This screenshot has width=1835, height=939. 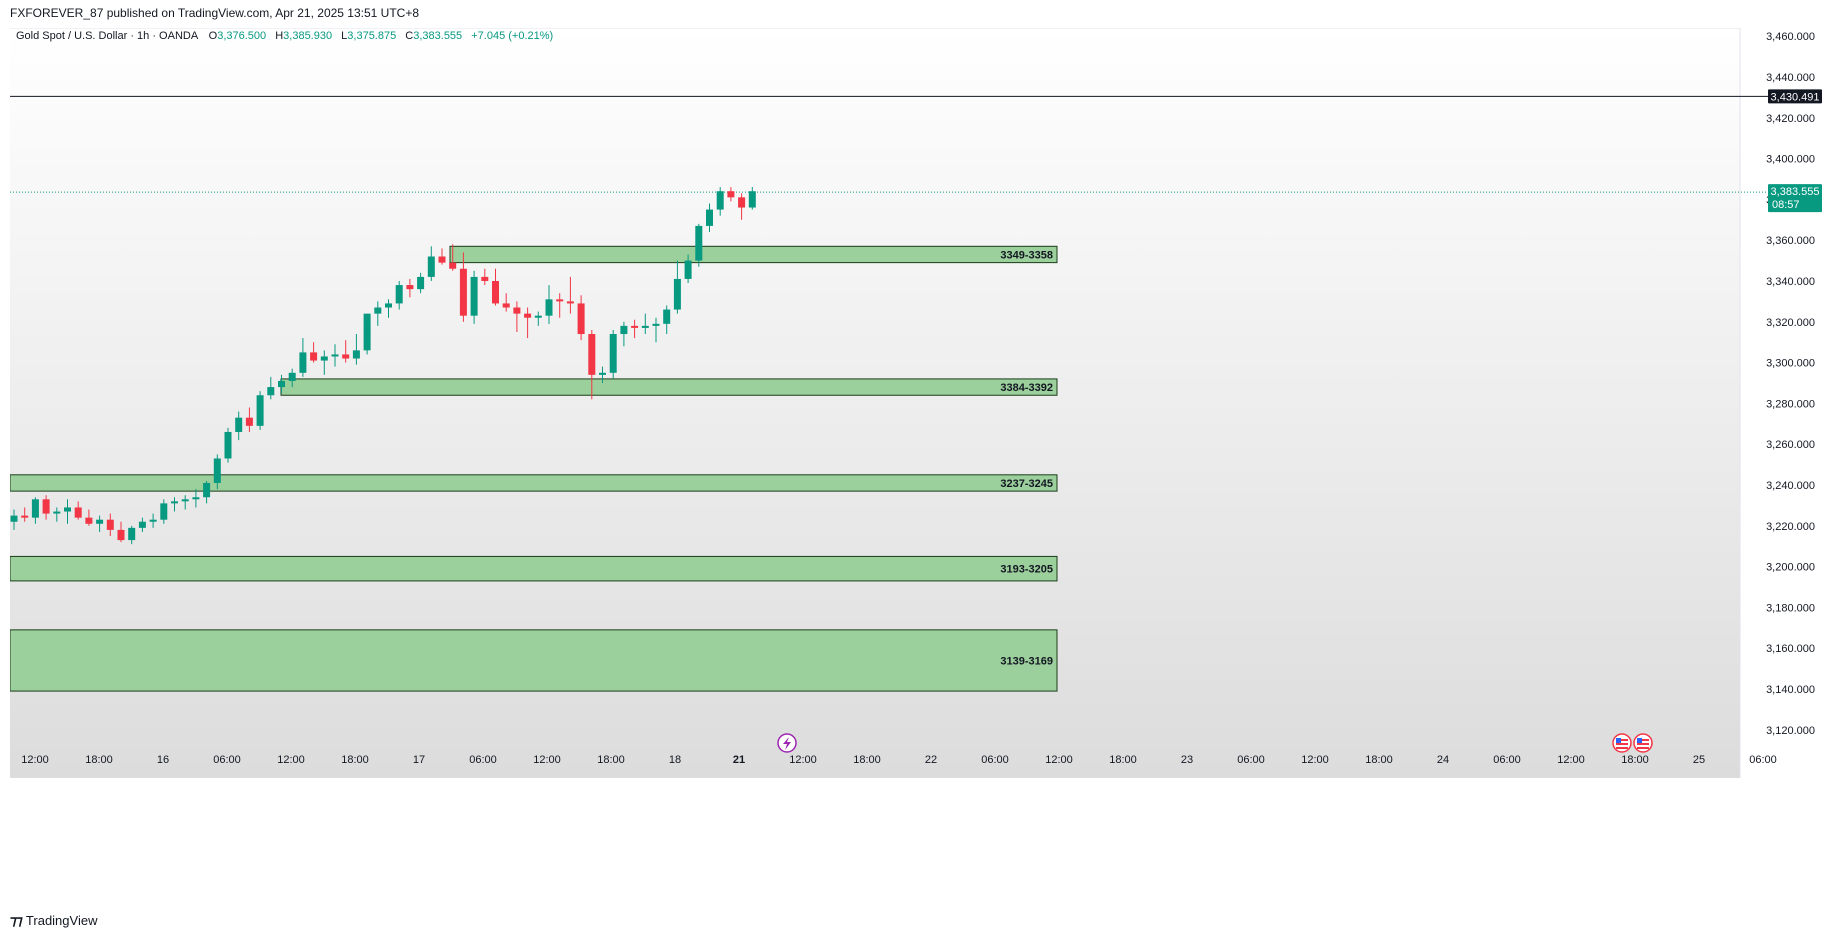 What do you see at coordinates (1026, 484) in the screenshot?
I see `zone-label: 3237-3245` at bounding box center [1026, 484].